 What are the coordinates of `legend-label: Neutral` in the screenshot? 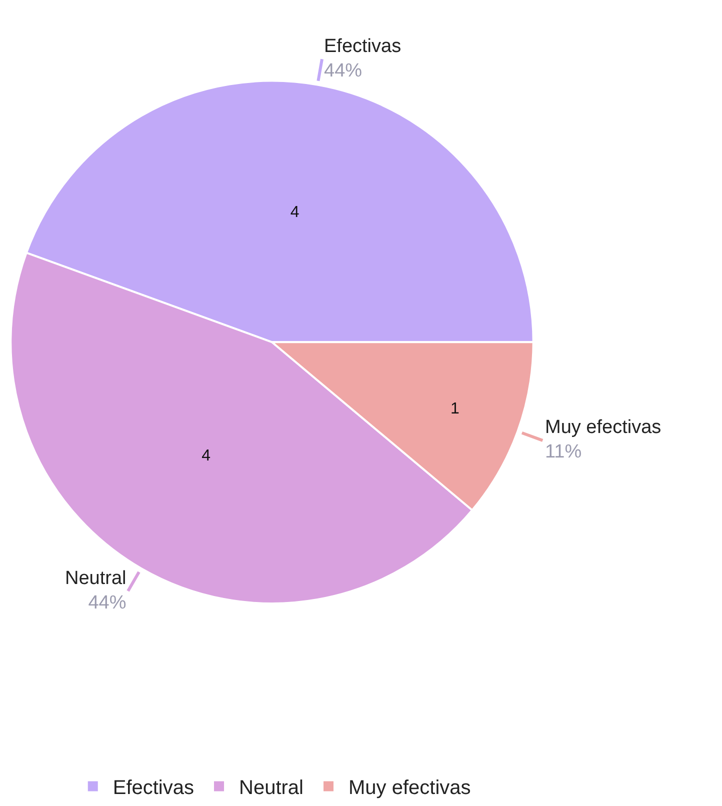 It's located at (271, 788).